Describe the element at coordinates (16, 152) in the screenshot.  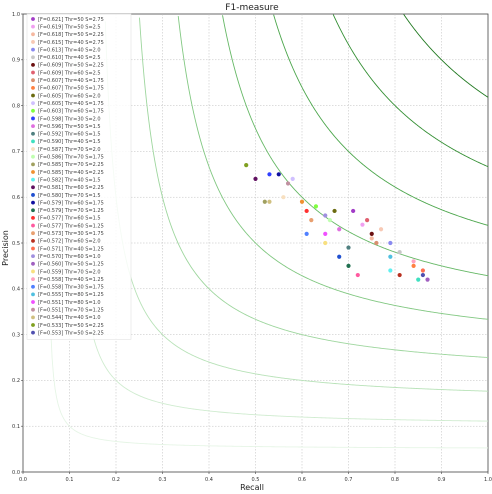
I see `y-tick-label: 0.7` at that location.